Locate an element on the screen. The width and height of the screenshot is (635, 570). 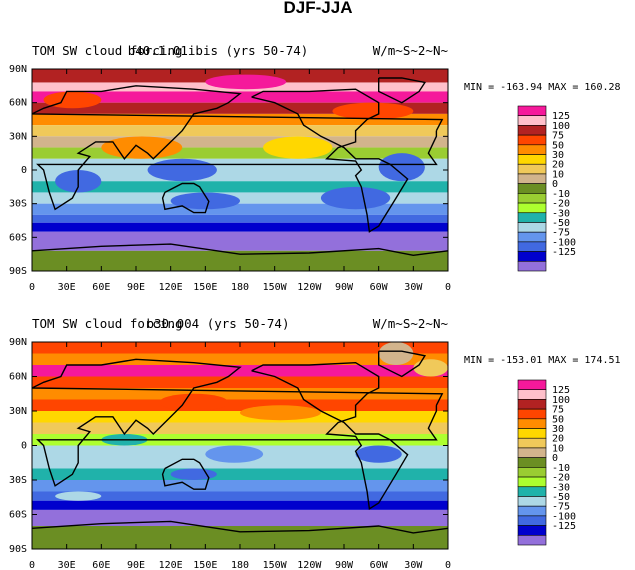
y-tick-label: 0 is located at coordinates (24, 446).